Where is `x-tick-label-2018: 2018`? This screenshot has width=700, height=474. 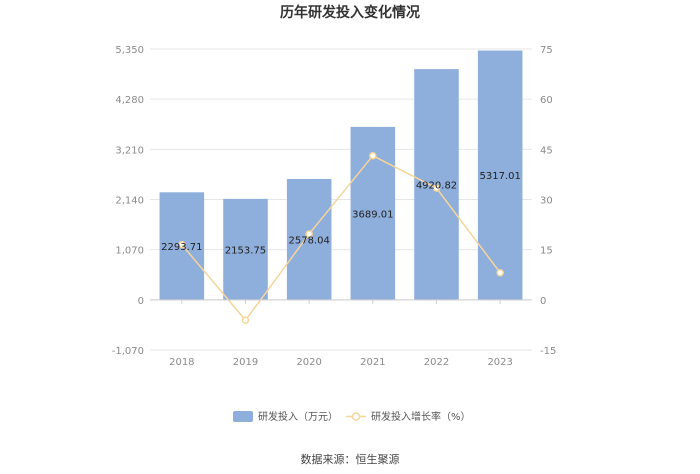
x-tick-label-2018: 2018 is located at coordinates (181, 362).